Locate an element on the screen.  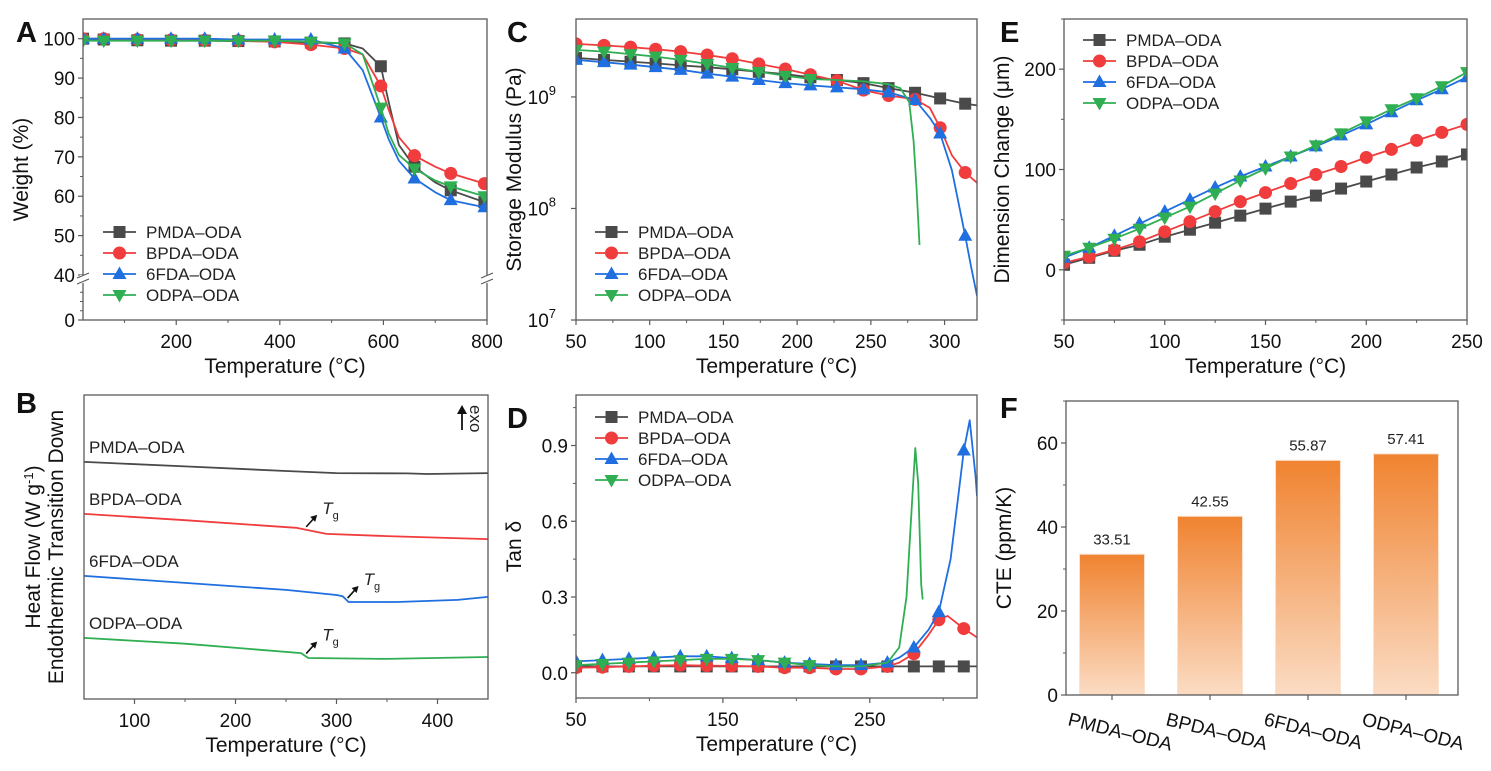
panel-letter-d: D is located at coordinates (517, 419).